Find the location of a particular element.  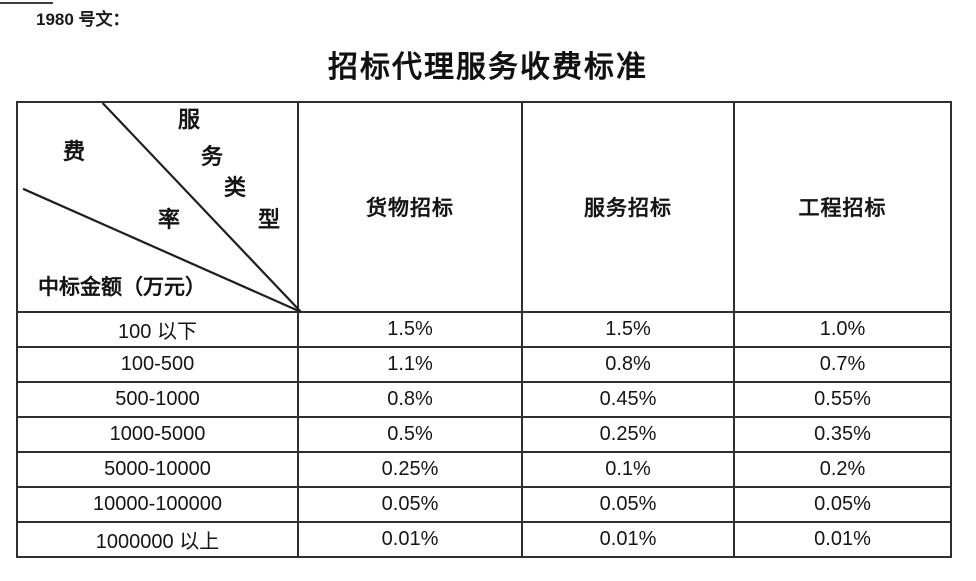

type-char: 类 is located at coordinates (235, 188).